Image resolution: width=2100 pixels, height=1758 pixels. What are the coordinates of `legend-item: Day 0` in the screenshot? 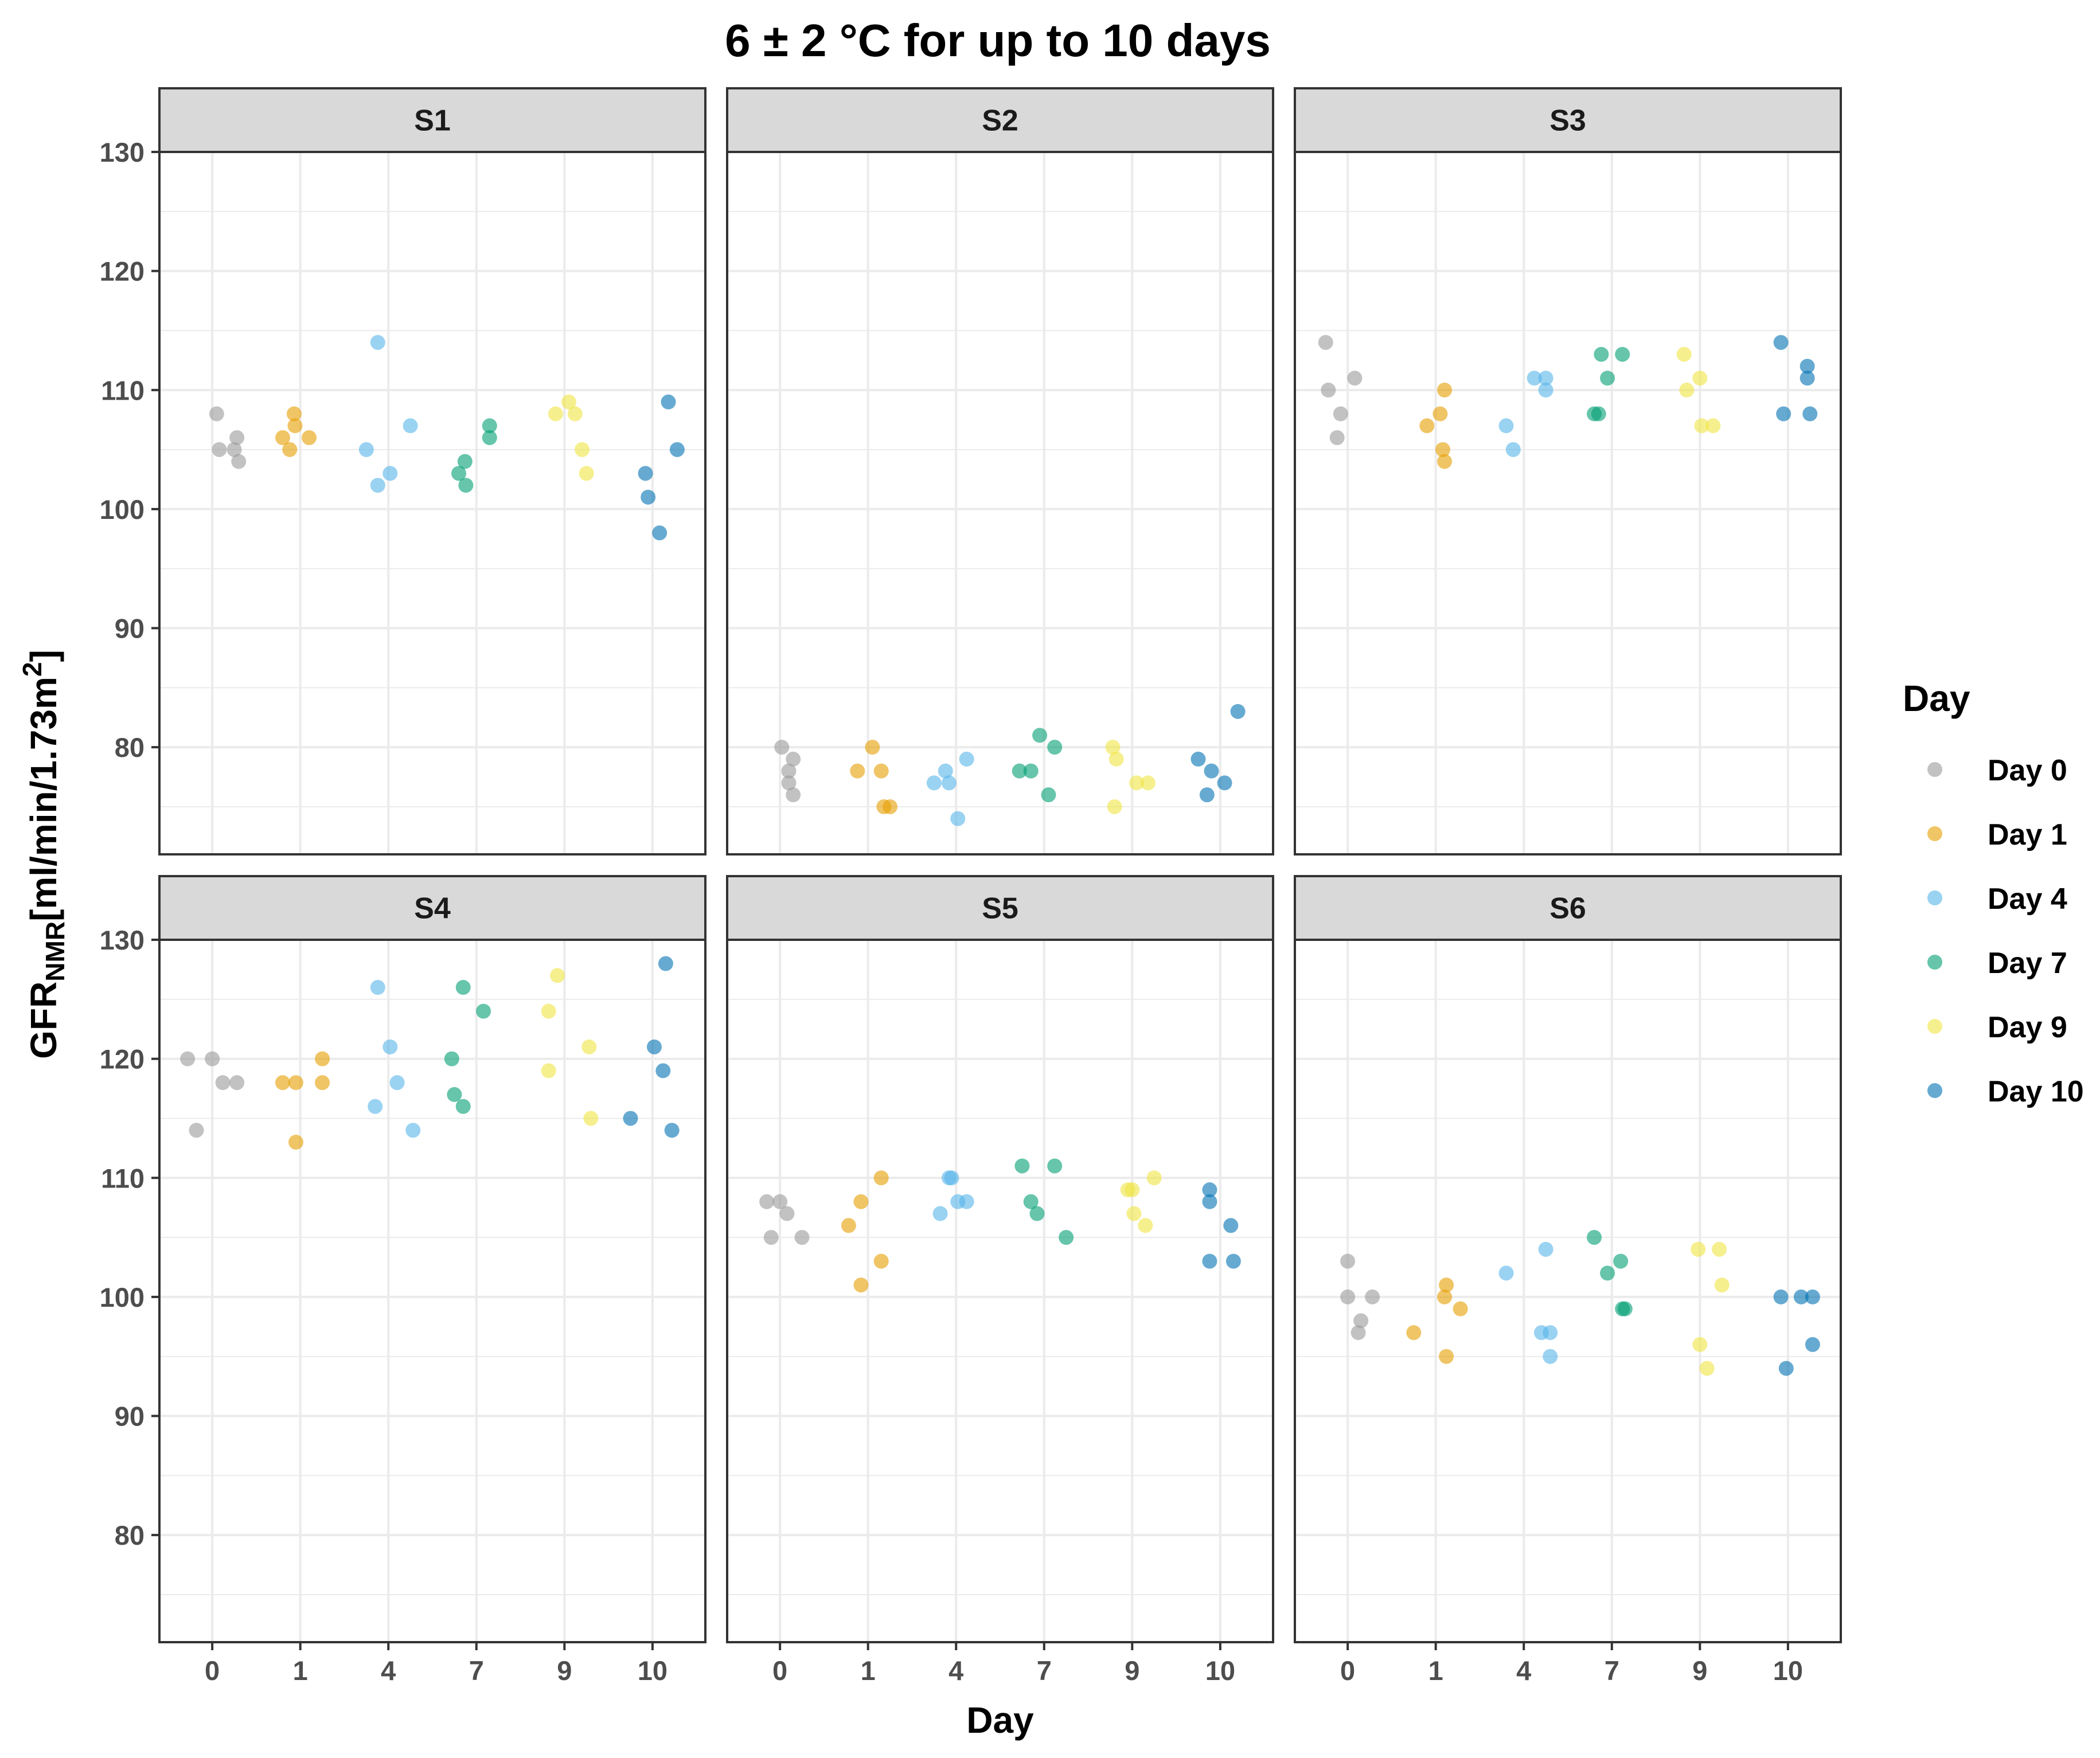 It's located at (1997, 770).